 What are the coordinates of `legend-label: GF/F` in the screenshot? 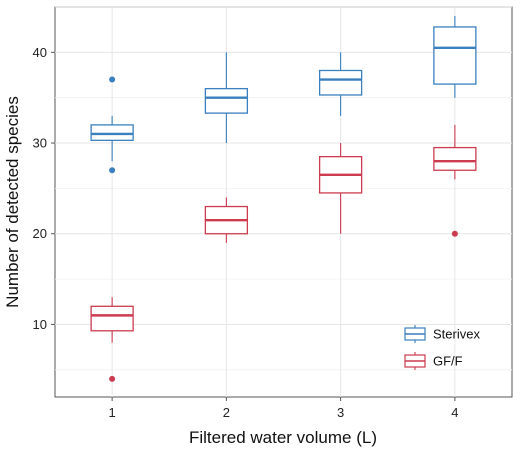 It's located at (448, 361).